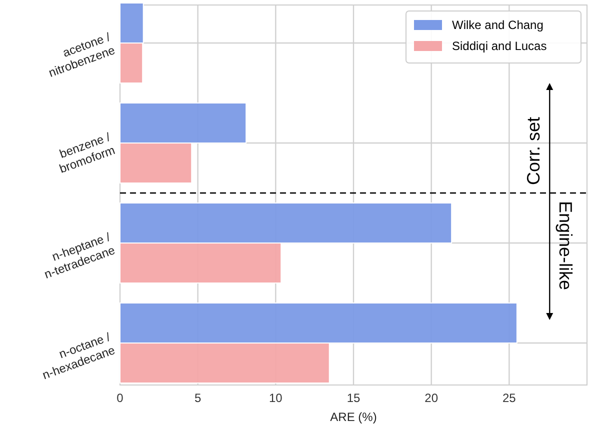 The width and height of the screenshot is (589, 434). What do you see at coordinates (198, 398) in the screenshot?
I see `x-tick-label: 5` at bounding box center [198, 398].